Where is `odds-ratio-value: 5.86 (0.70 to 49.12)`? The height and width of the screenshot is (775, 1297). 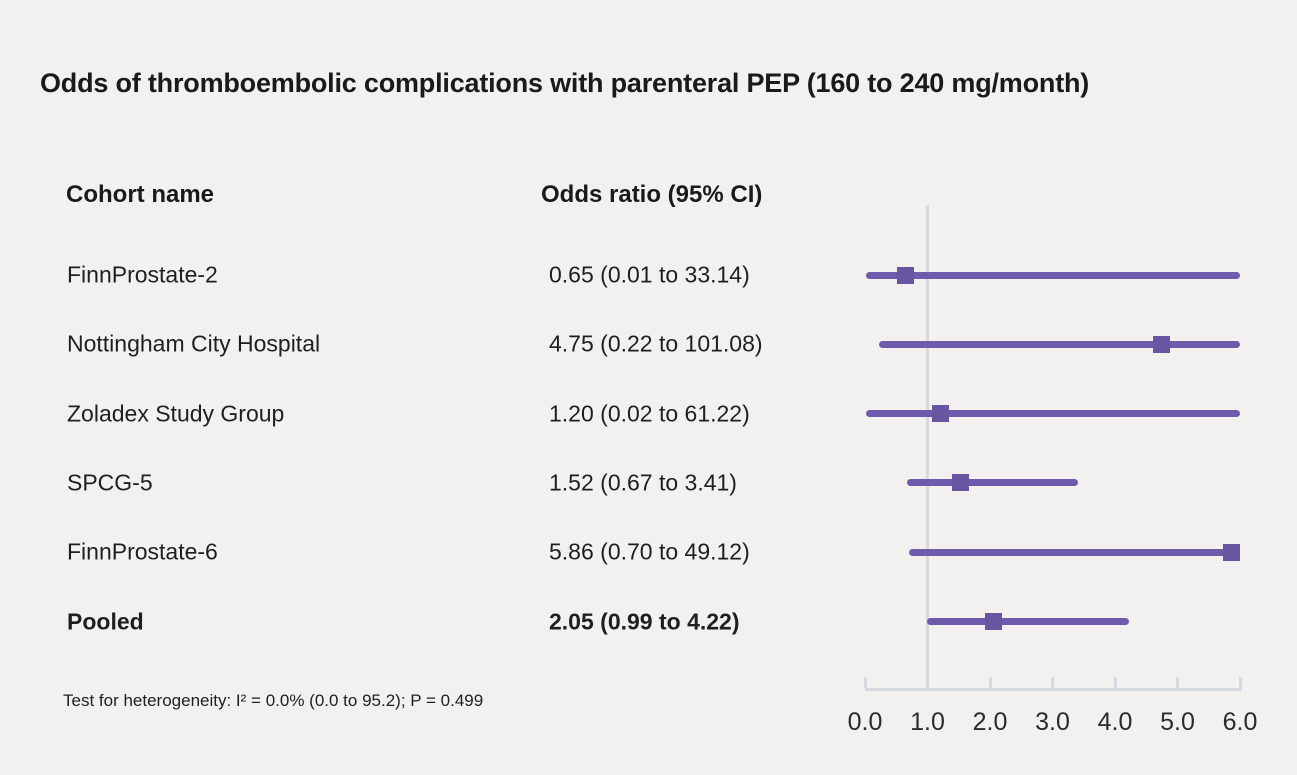
odds-ratio-value: 5.86 (0.70 to 49.12) is located at coordinates (649, 551).